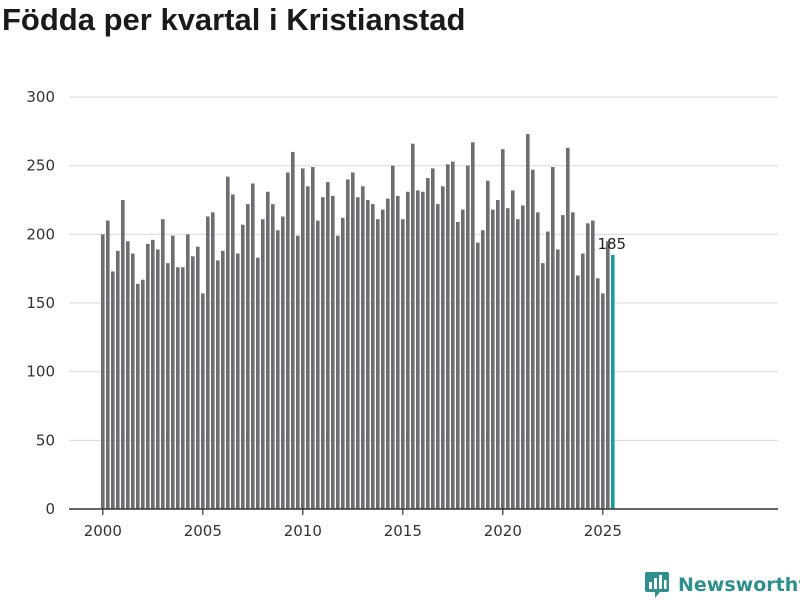 This screenshot has height=600, width=800. I want to click on y-tick-label: 250, so click(40, 166).